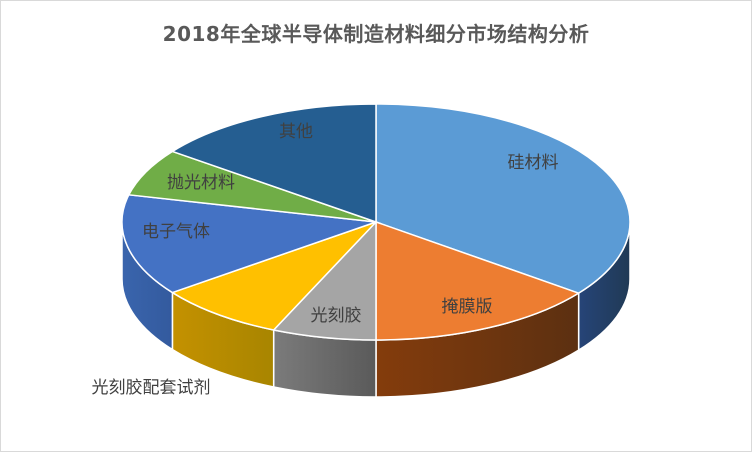 This screenshot has width=752, height=452. Describe the element at coordinates (176, 232) in the screenshot. I see `data-label-4: 电子气体` at that location.